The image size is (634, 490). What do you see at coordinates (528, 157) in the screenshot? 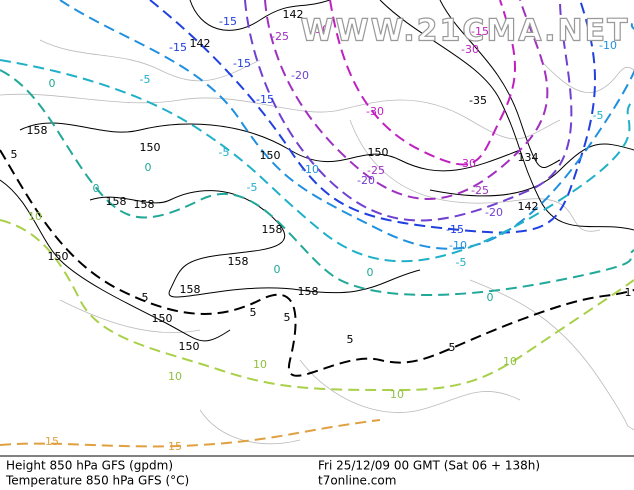
I see `contour-label: 134` at bounding box center [528, 157].